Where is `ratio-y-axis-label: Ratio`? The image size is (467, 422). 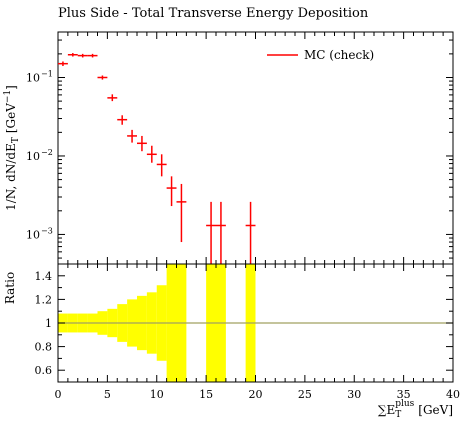 ratio-y-axis-label: Ratio is located at coordinates (10, 288).